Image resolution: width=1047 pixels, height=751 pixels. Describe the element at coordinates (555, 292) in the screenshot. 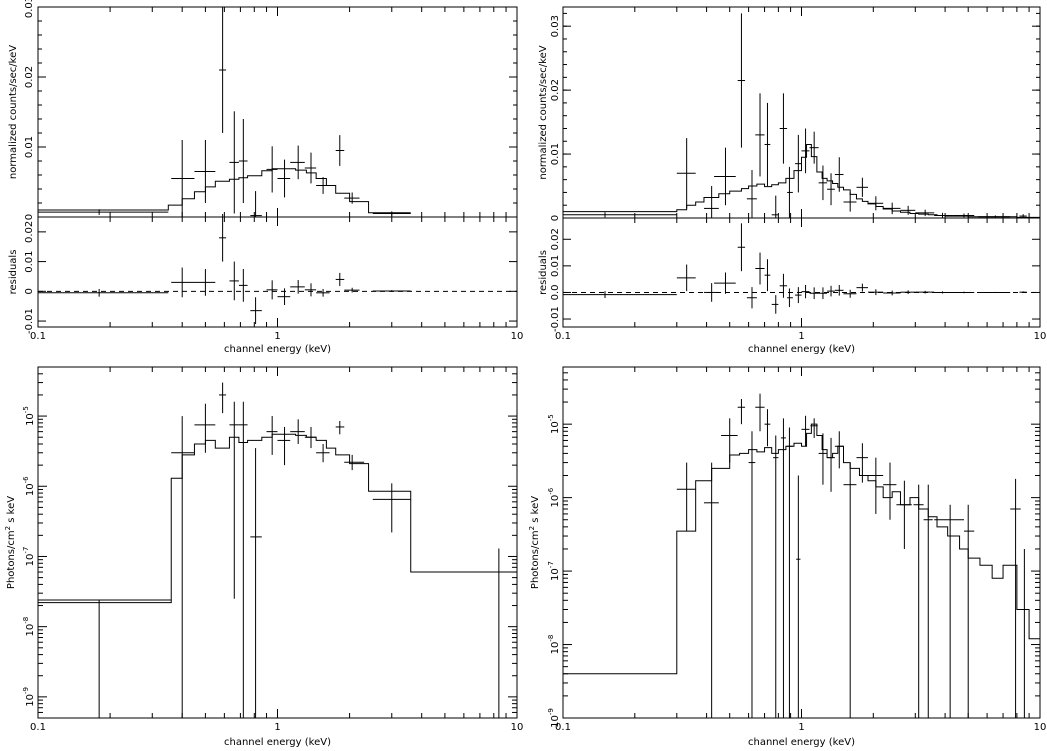

I see `y-tick-label: 0.0` at that location.